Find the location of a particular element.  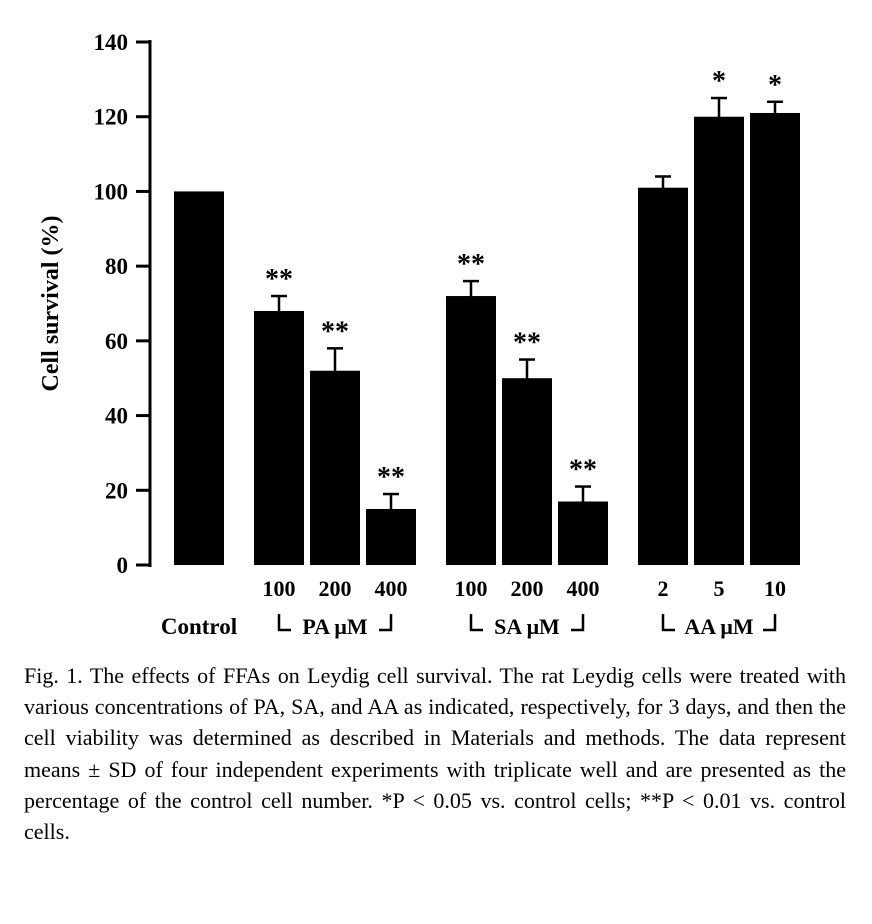

group-label: AA μM is located at coordinates (719, 626).